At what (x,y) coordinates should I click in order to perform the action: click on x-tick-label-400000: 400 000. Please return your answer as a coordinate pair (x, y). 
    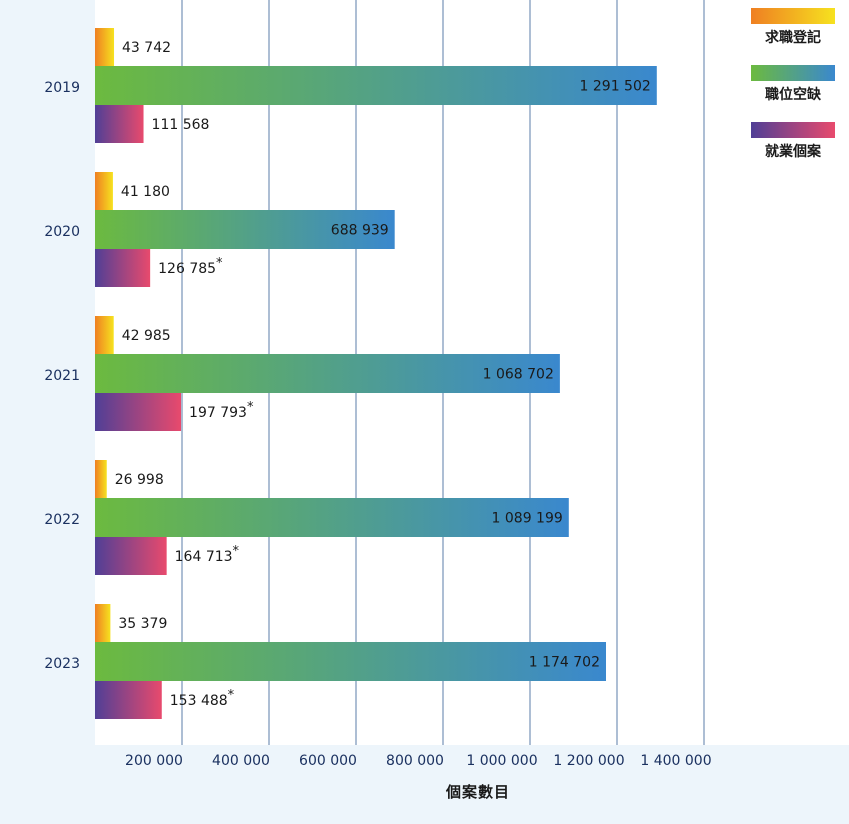
    Looking at the image, I should click on (241, 761).